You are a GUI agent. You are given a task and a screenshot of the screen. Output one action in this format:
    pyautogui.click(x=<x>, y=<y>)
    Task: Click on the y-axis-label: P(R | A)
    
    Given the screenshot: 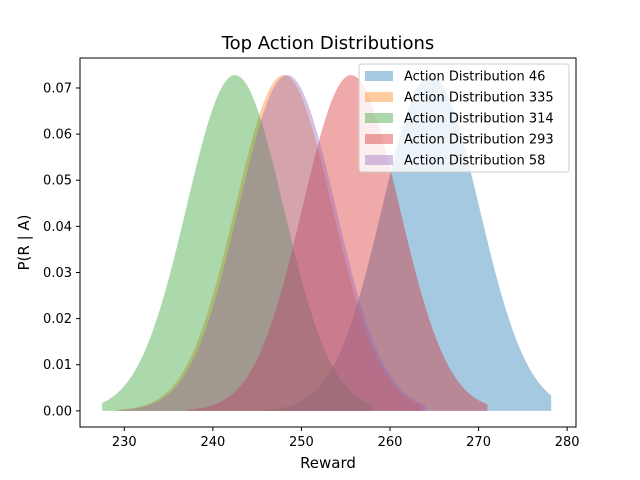 What is the action you would take?
    pyautogui.click(x=24, y=242)
    